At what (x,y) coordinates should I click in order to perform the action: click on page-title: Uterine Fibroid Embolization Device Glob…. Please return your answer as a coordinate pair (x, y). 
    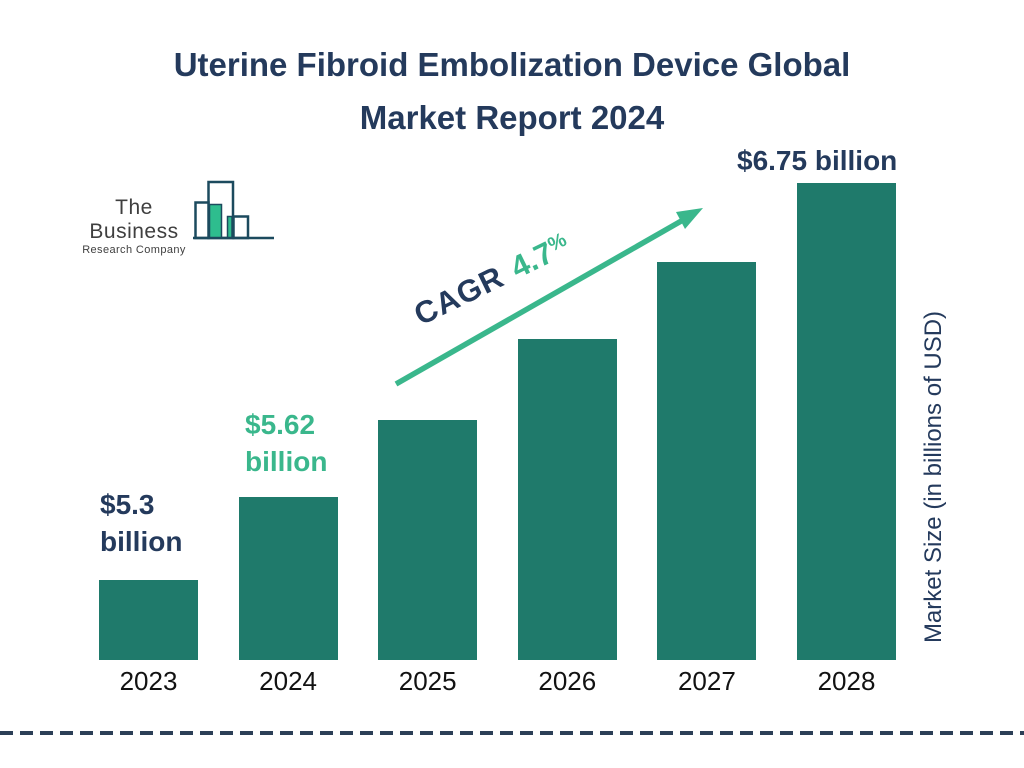
    Looking at the image, I should click on (512, 91).